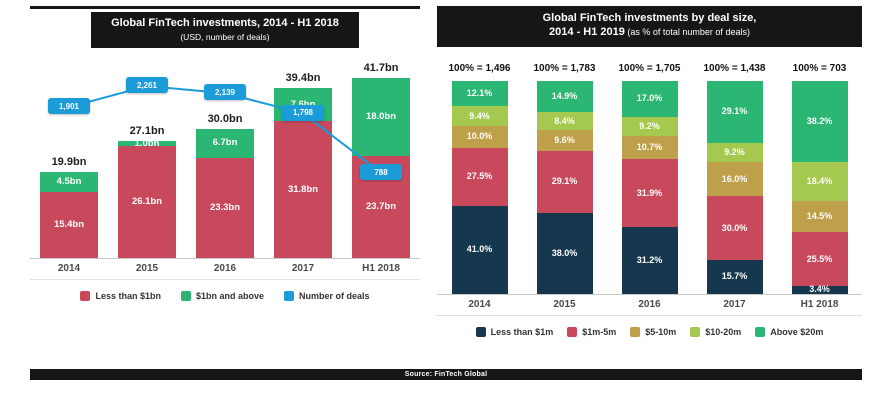 This screenshot has width=872, height=400. I want to click on bar-segment-less-than-1m: 3.4%, so click(819, 289).